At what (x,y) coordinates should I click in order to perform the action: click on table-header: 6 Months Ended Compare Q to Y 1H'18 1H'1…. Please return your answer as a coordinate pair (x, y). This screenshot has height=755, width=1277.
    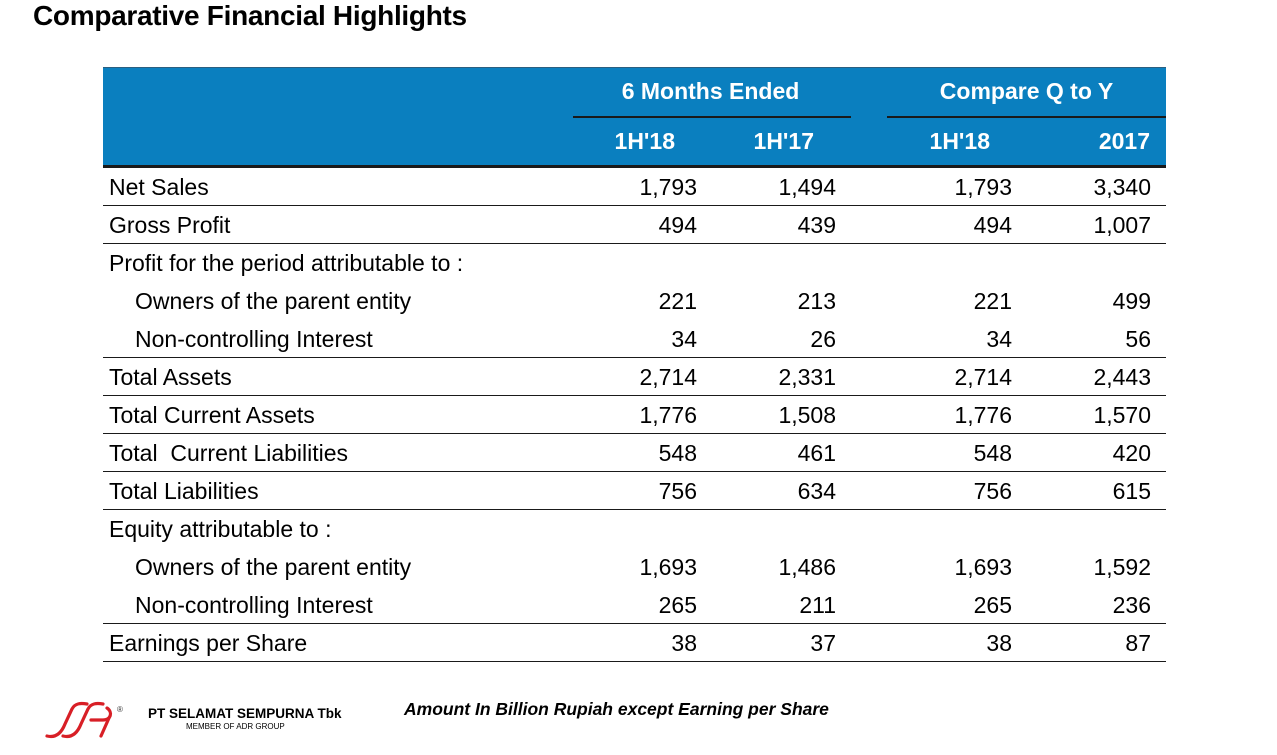
    Looking at the image, I should click on (634, 117).